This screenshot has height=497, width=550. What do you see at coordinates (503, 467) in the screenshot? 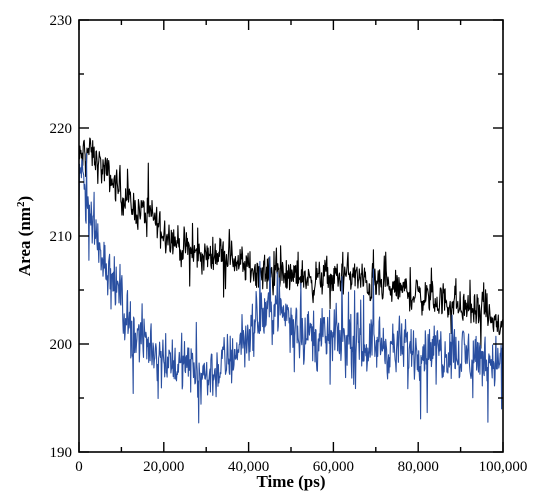
I see `x-tick-label: 100,000` at bounding box center [503, 467].